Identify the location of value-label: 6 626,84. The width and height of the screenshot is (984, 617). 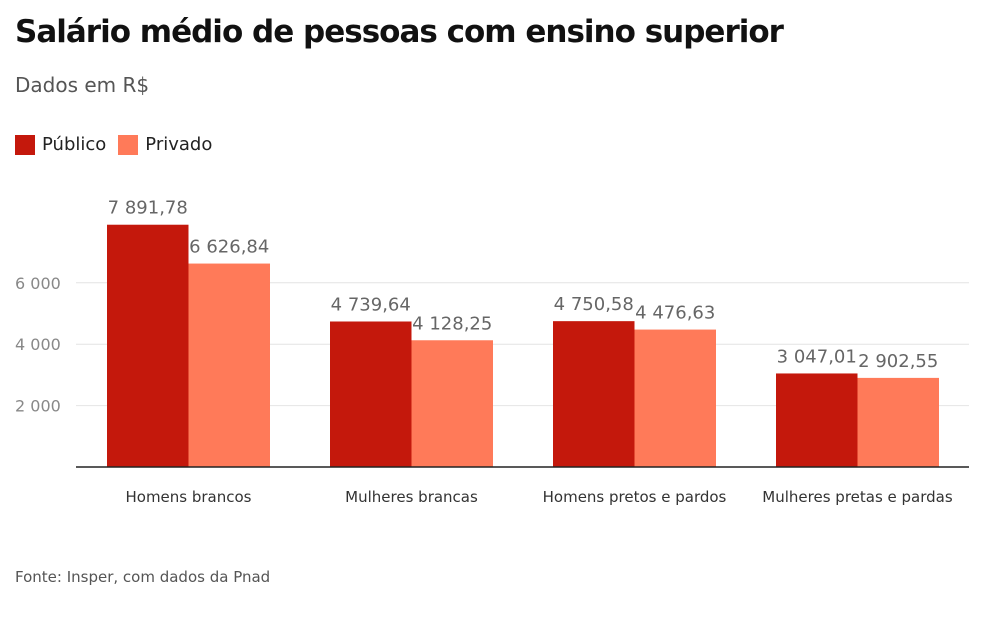
(229, 247).